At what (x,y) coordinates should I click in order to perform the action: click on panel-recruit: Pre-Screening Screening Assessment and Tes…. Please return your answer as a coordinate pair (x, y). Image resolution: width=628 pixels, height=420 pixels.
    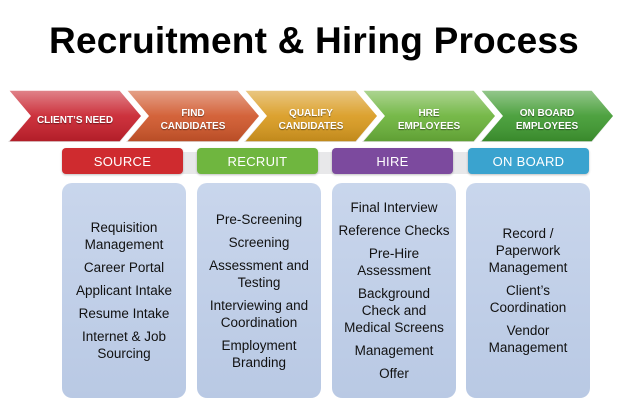
    Looking at the image, I should click on (259, 290).